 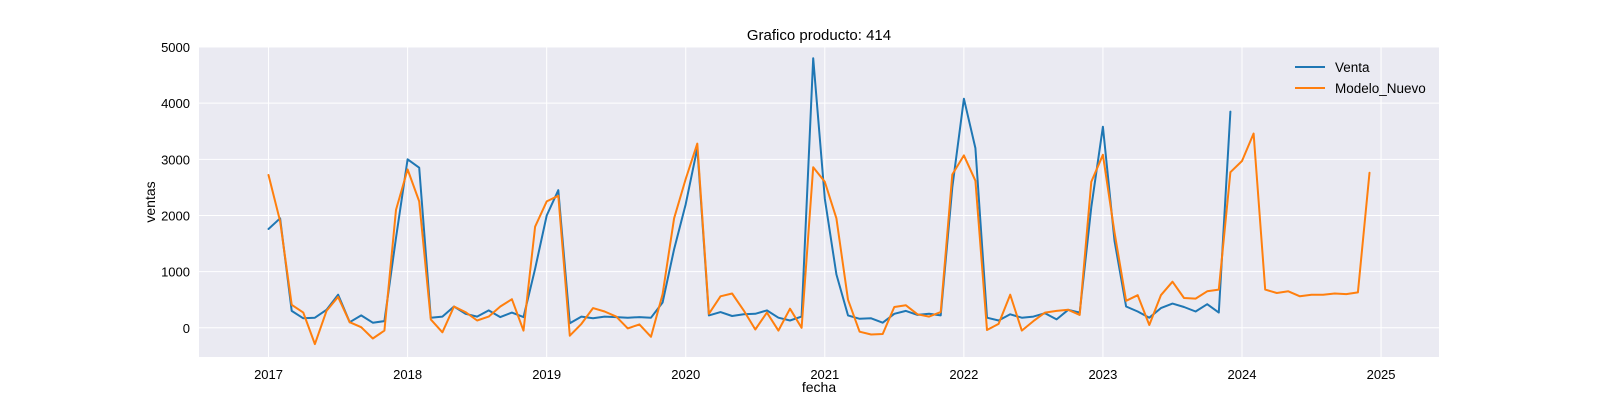 I want to click on y-tick-label: 3000, so click(x=175, y=159).